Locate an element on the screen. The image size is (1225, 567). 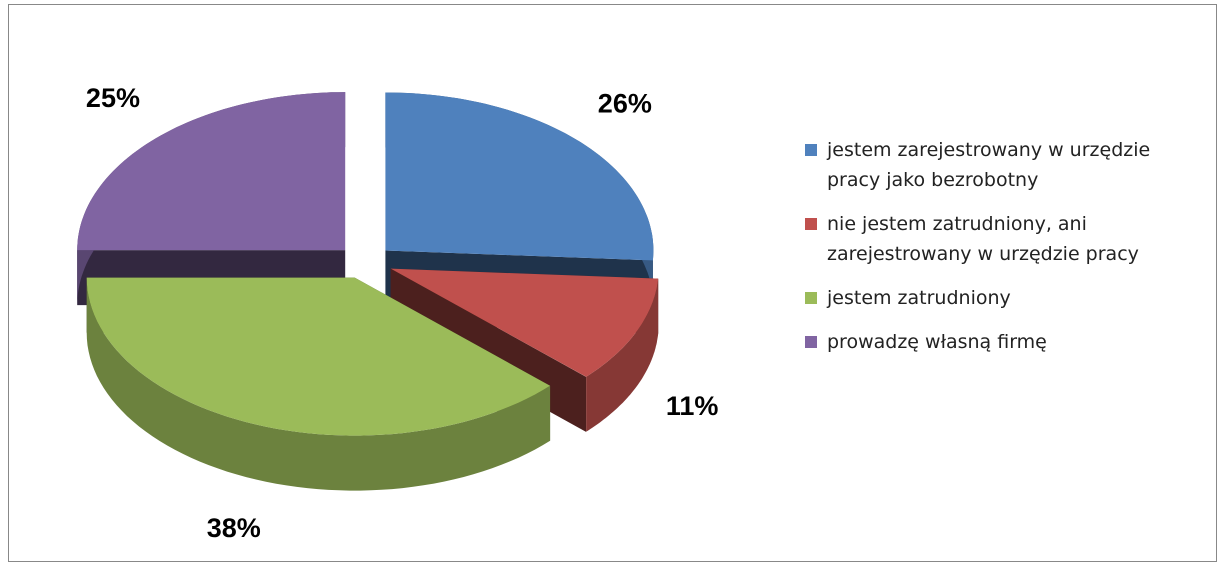
legend-label: jestem zatrudniony is located at coordinates (919, 298).